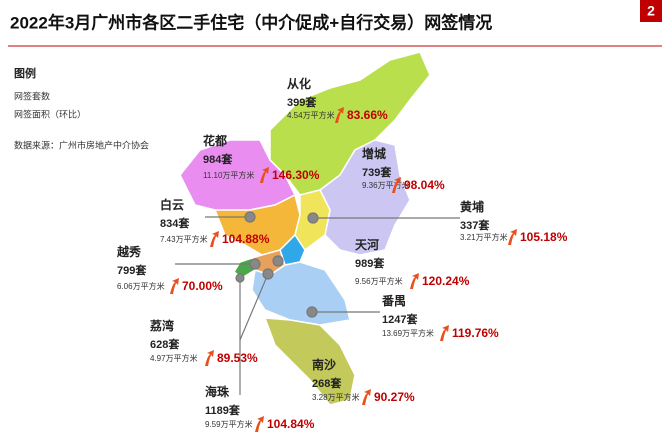 This screenshot has height=440, width=662. Describe the element at coordinates (229, 424) in the screenshot. I see `district-area: 9.59万平方米` at that location.